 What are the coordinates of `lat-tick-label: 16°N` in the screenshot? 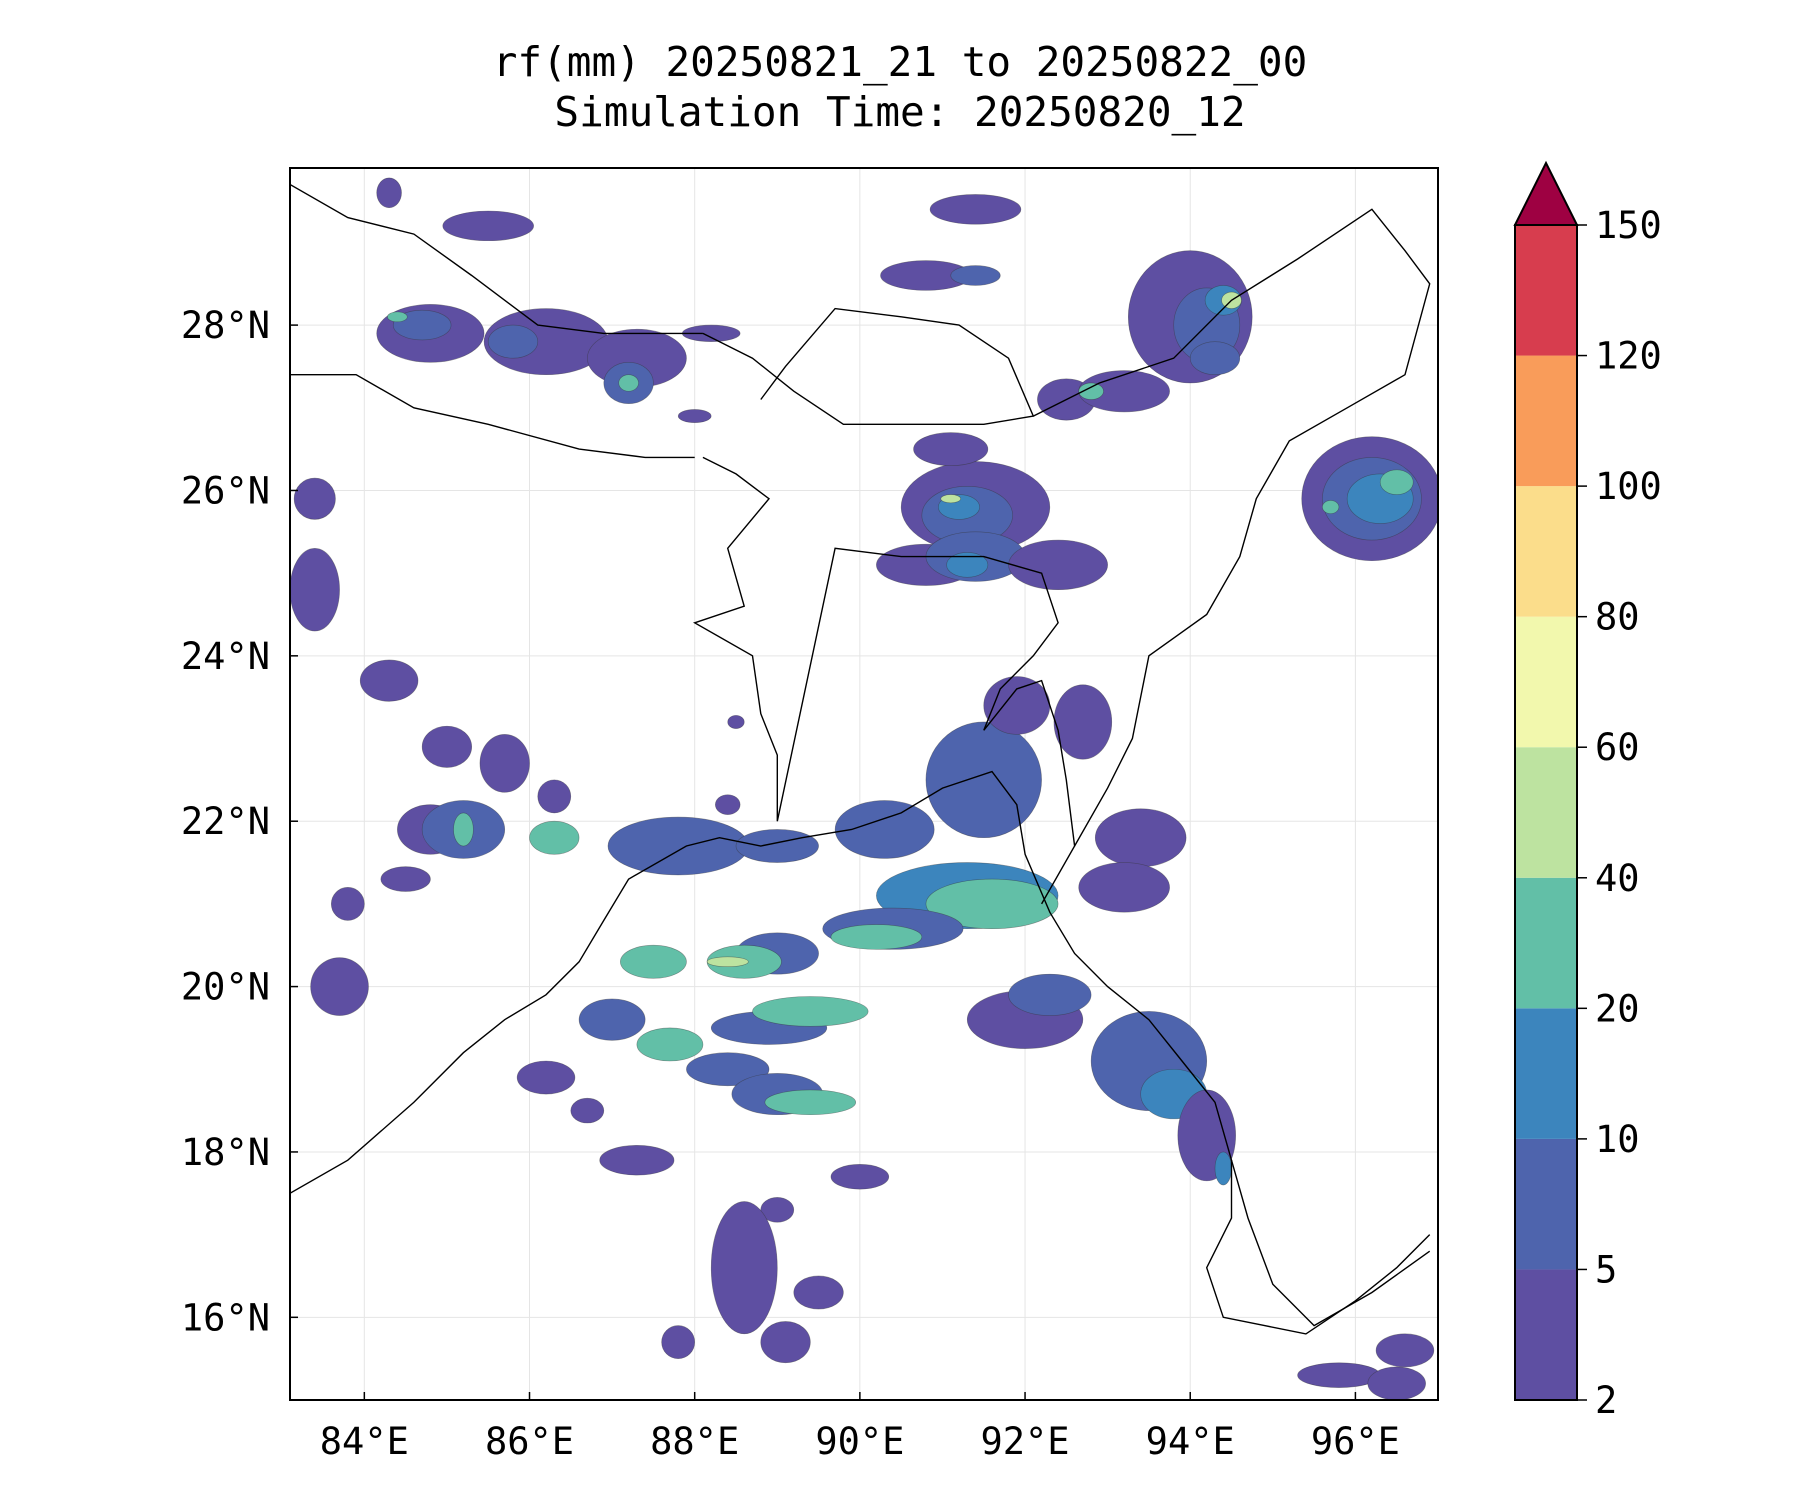 It's located at (225, 1317).